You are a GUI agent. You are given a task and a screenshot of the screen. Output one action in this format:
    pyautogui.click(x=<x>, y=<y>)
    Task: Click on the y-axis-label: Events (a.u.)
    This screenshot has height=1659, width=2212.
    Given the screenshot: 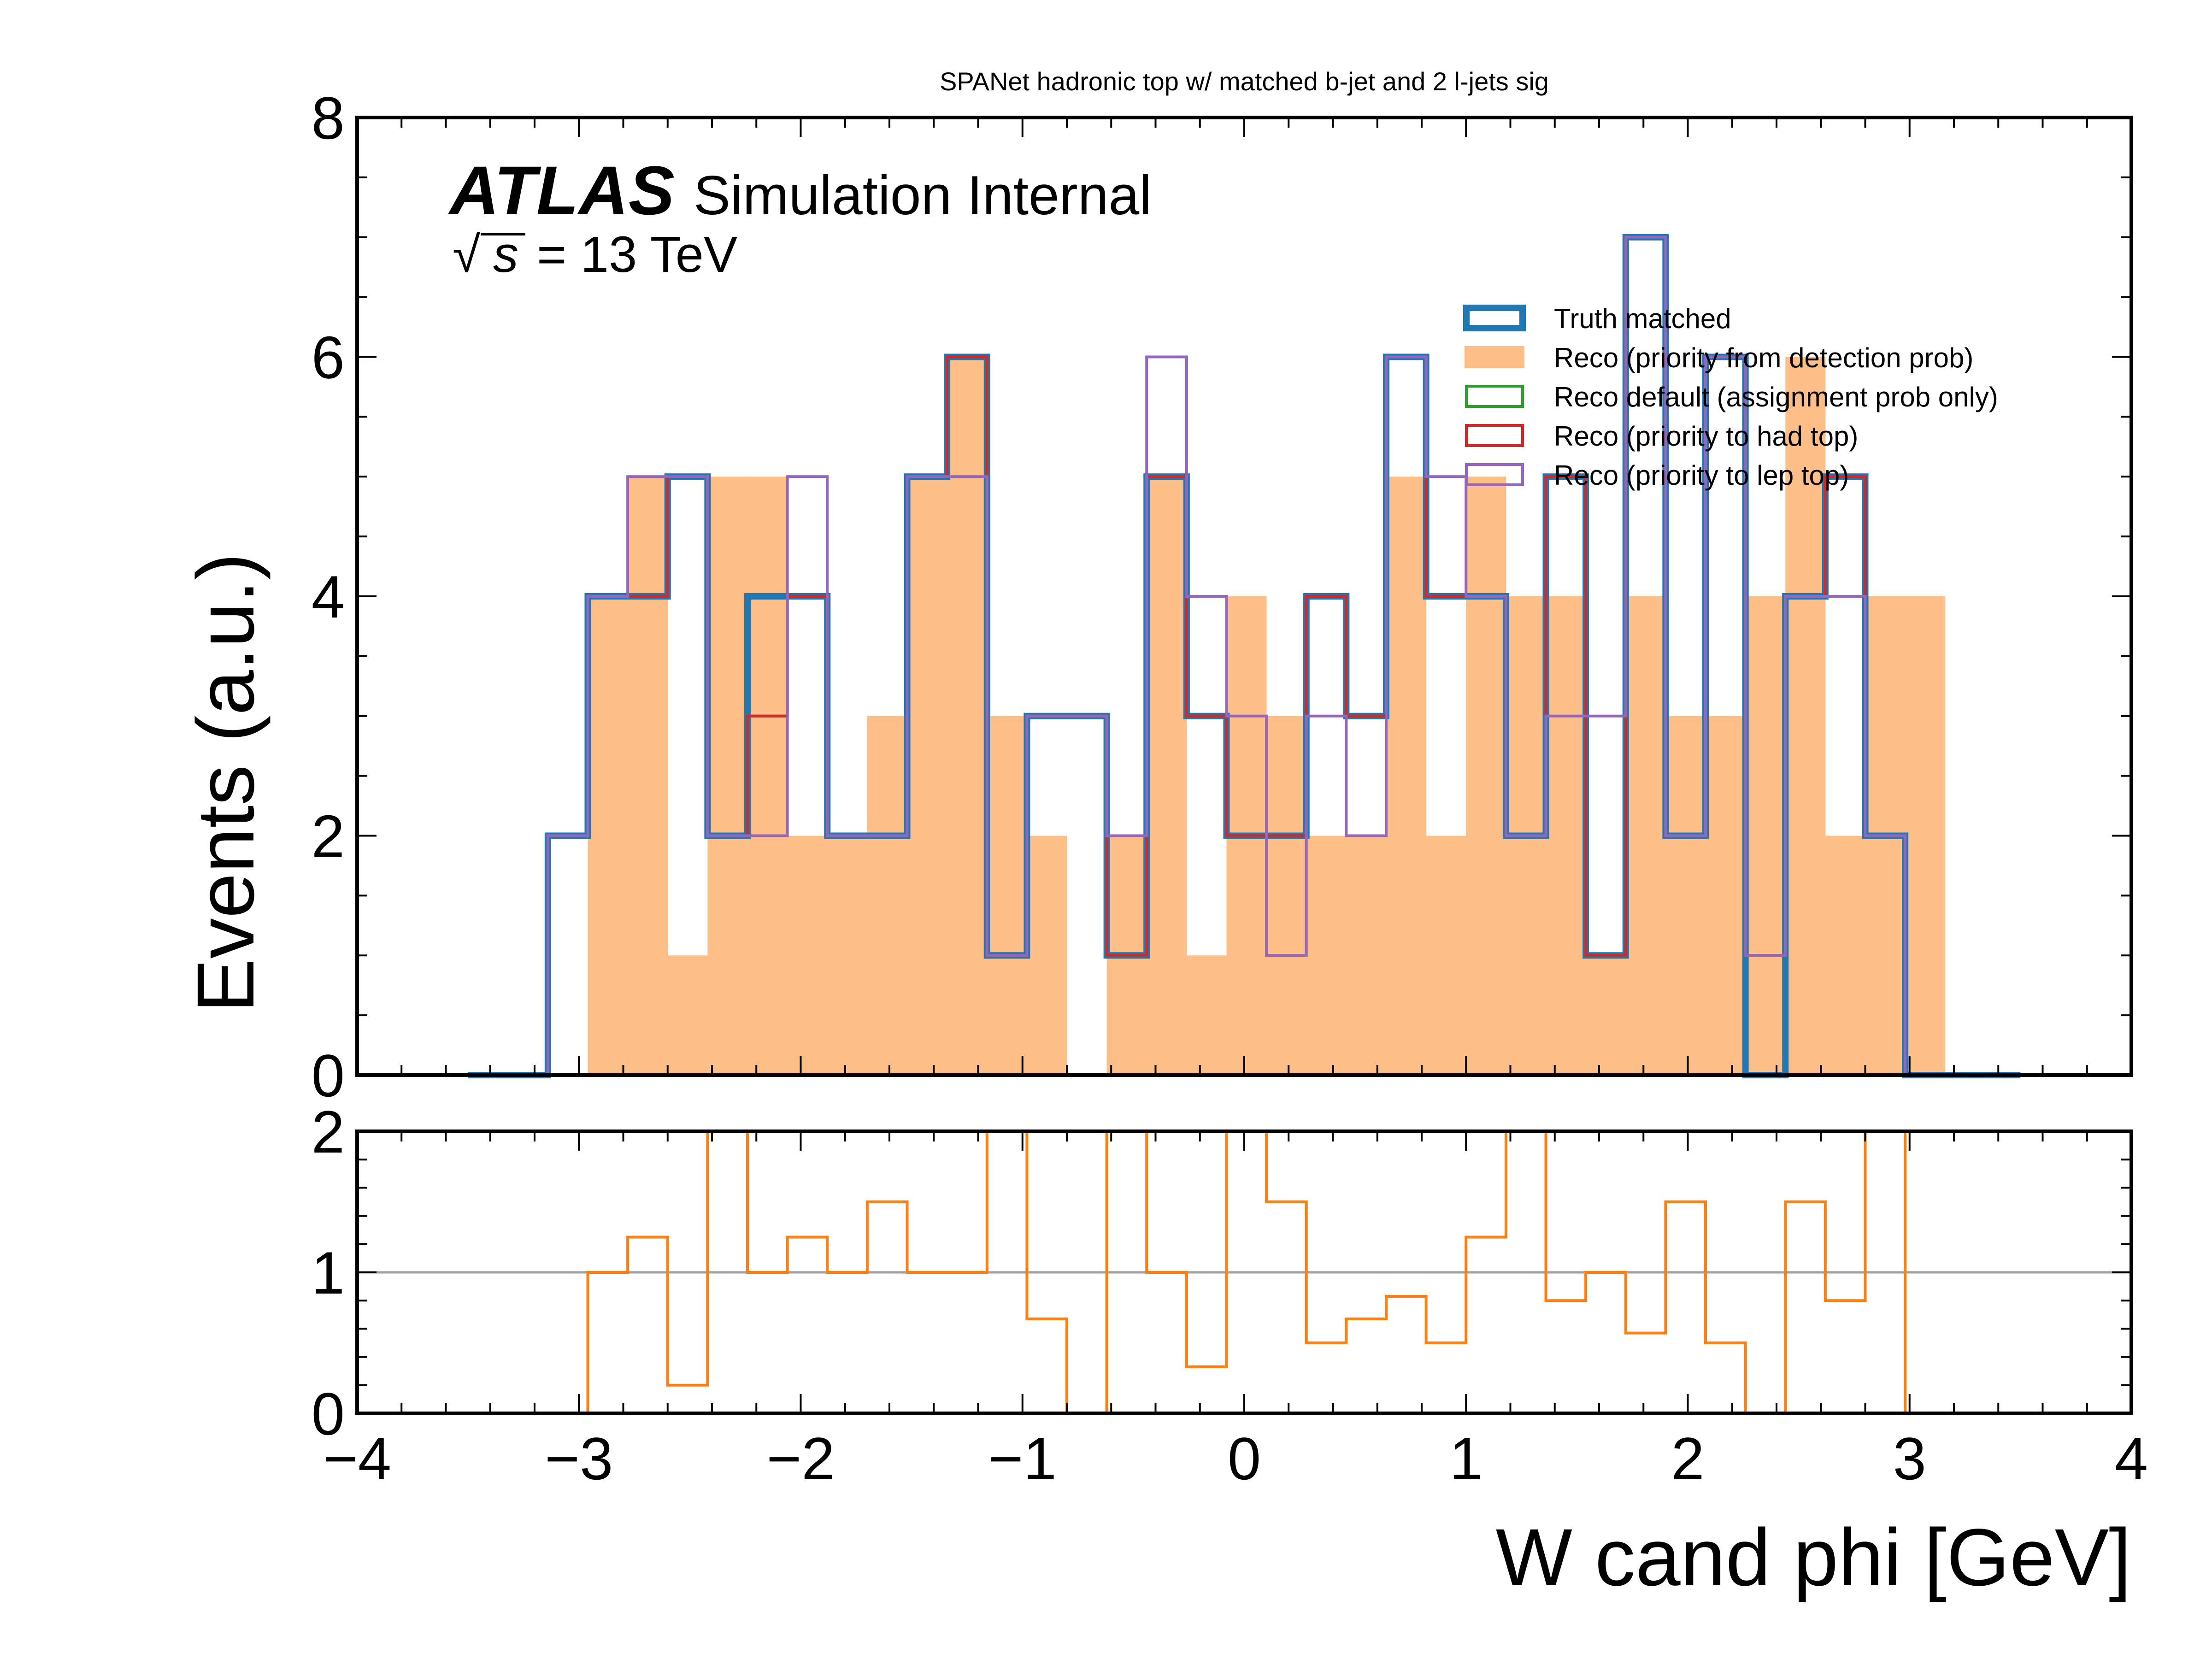 What is the action you would take?
    pyautogui.click(x=226, y=783)
    